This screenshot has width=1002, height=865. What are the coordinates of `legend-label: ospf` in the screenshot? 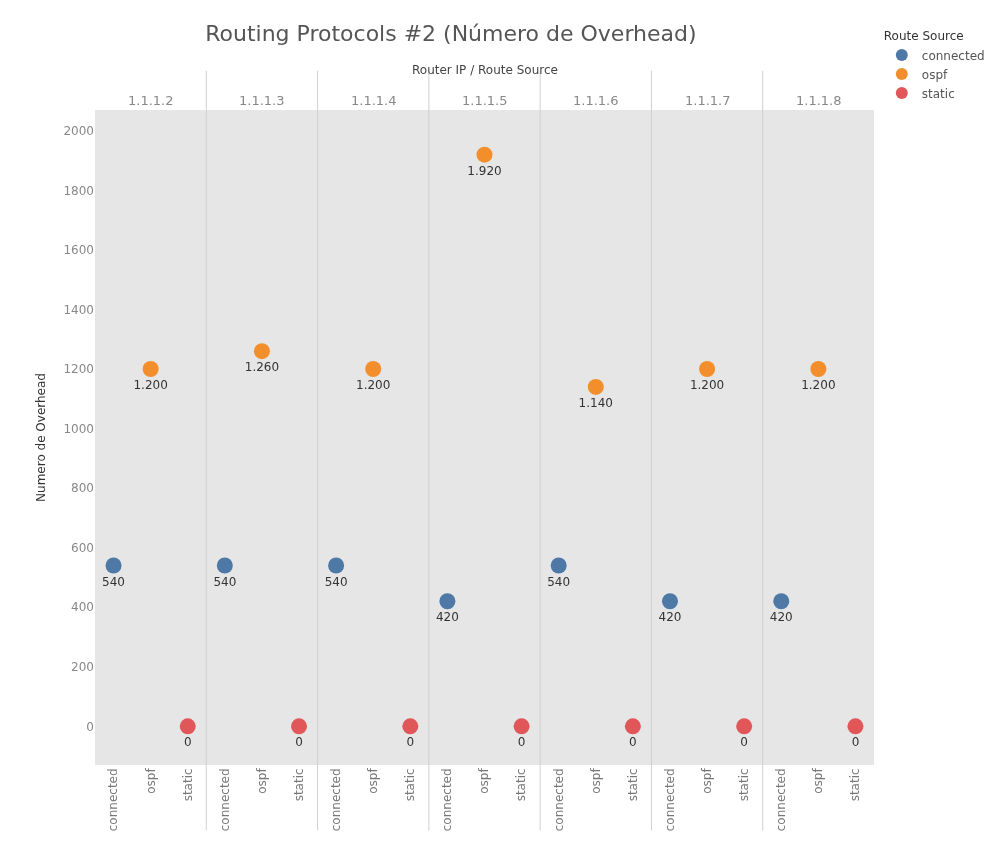 It's located at (934, 74).